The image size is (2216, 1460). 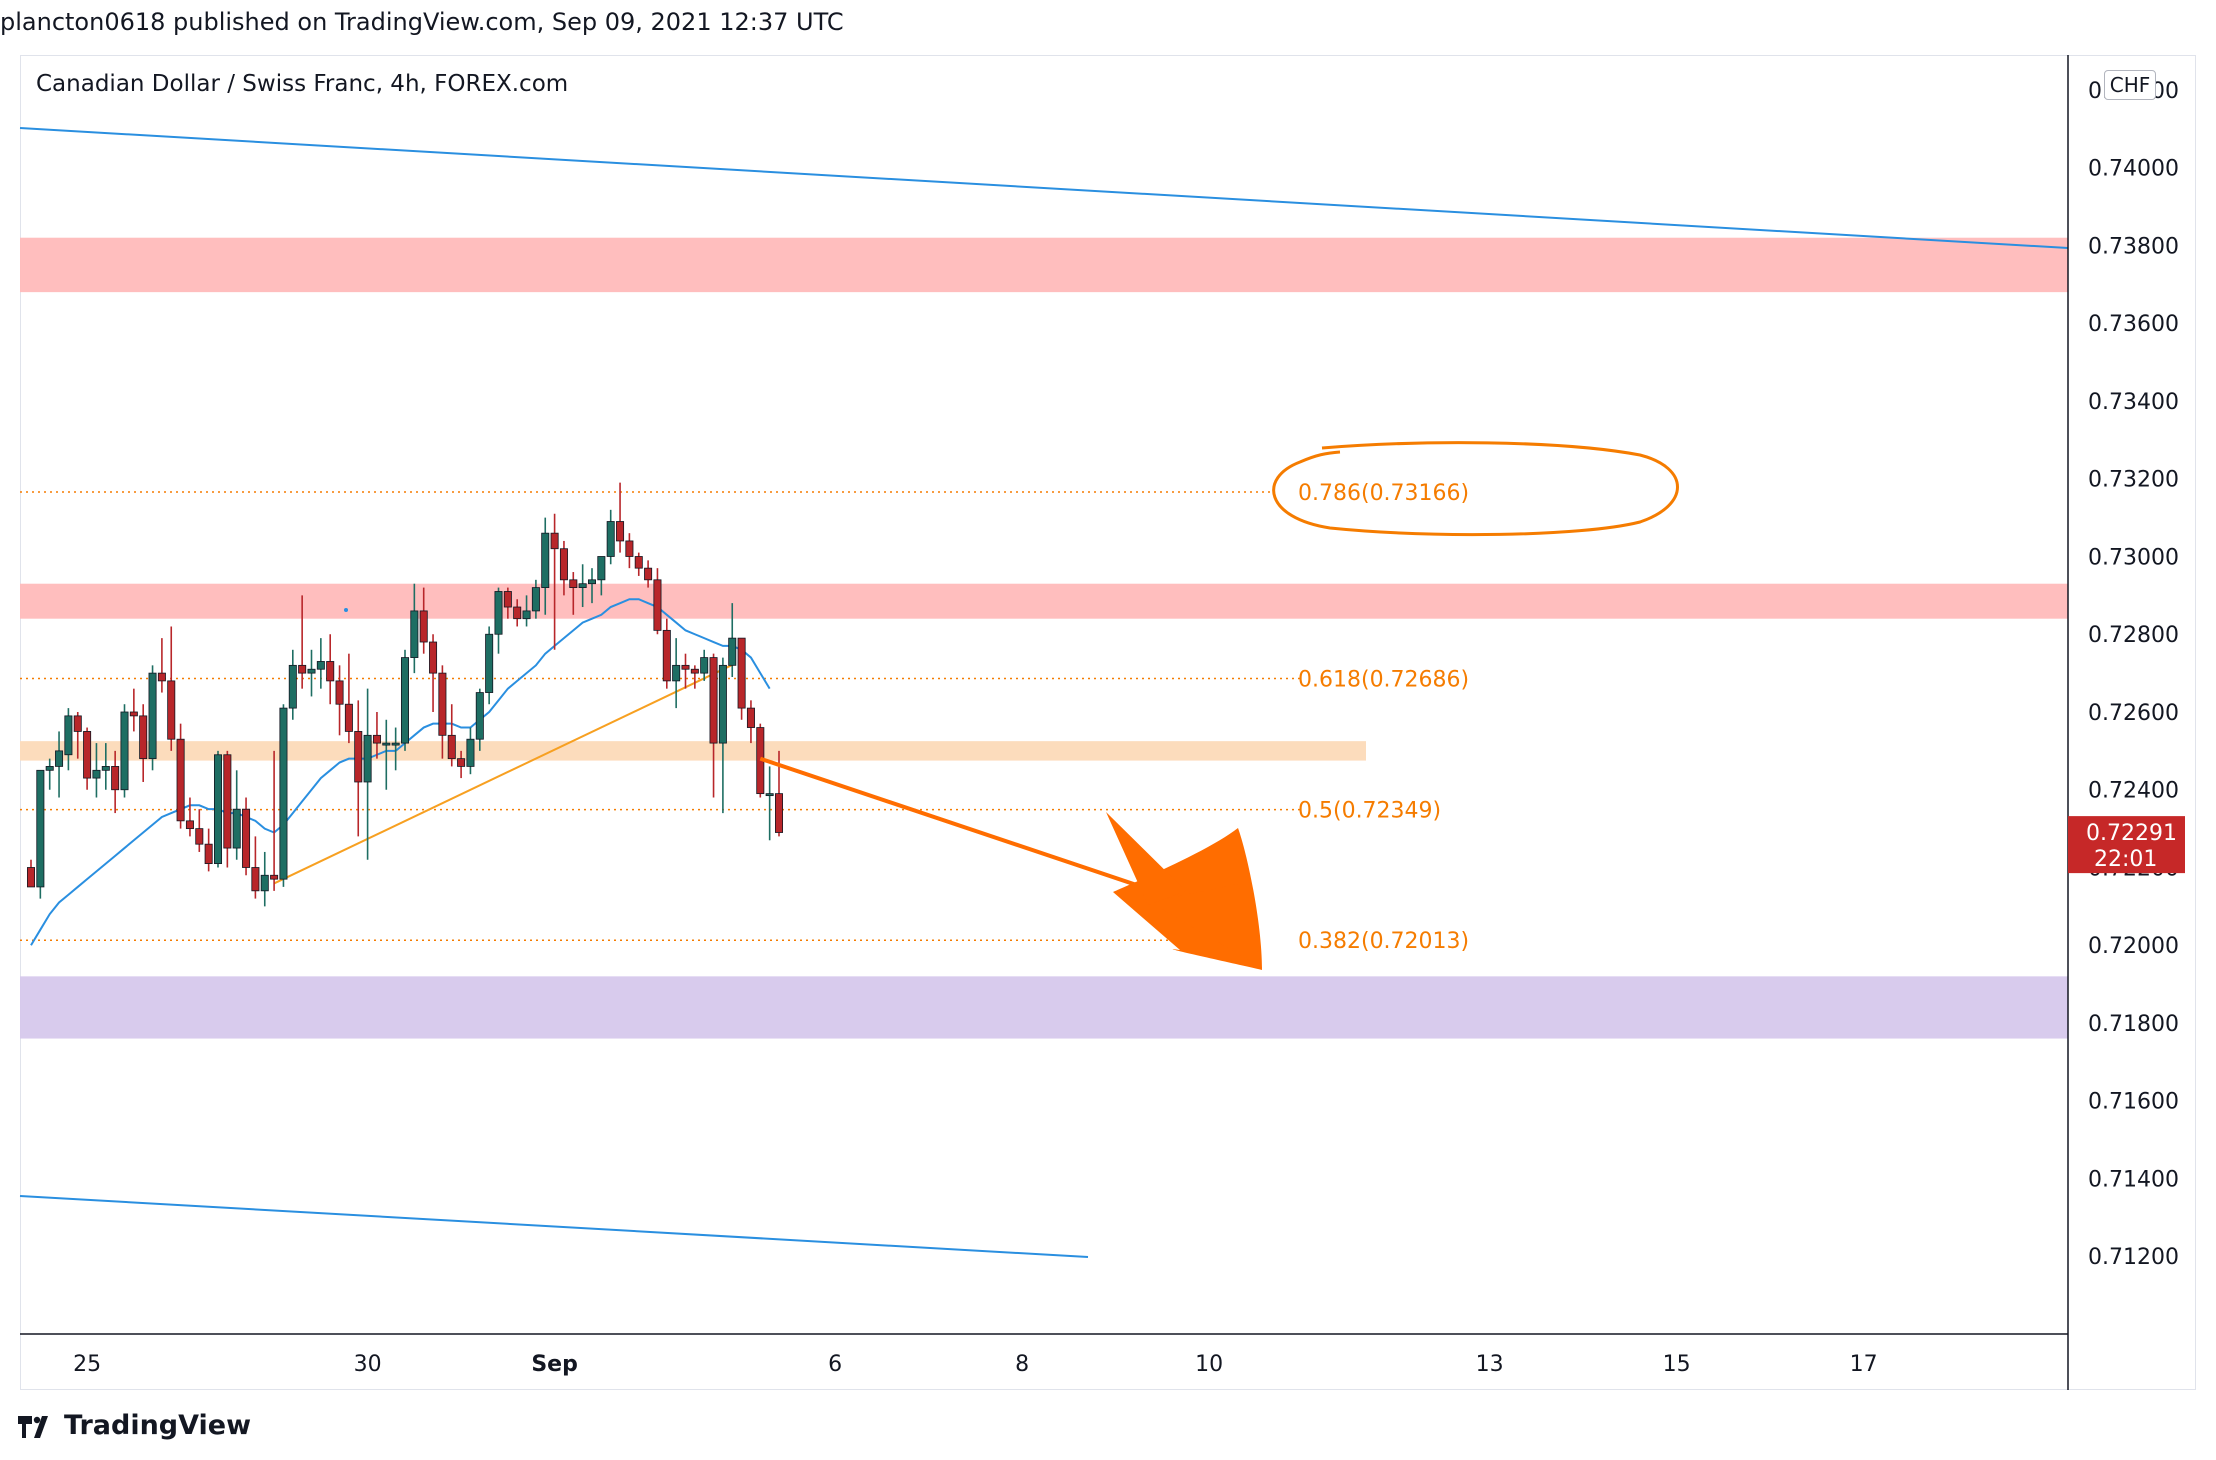 What do you see at coordinates (554, 1226) in the screenshot?
I see `channel-lower-line` at bounding box center [554, 1226].